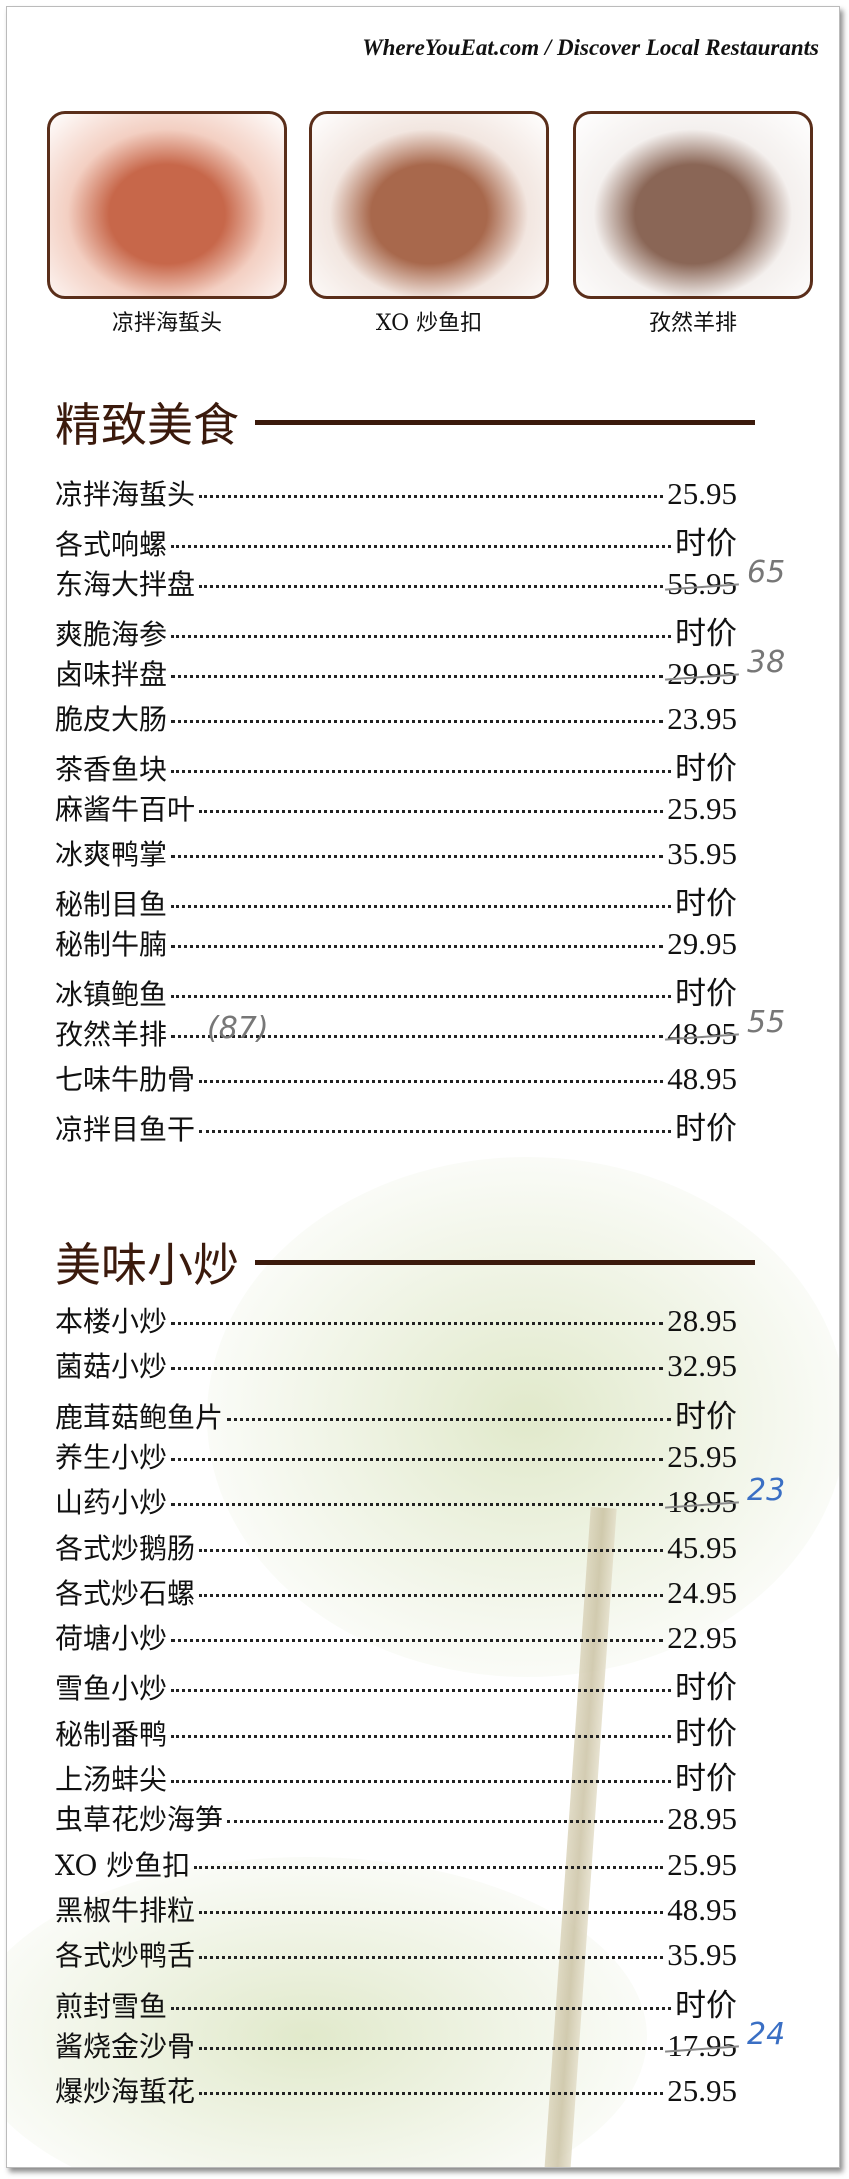  Describe the element at coordinates (111, 1689) in the screenshot. I see `menu-item-name: 雪鱼小炒` at that location.